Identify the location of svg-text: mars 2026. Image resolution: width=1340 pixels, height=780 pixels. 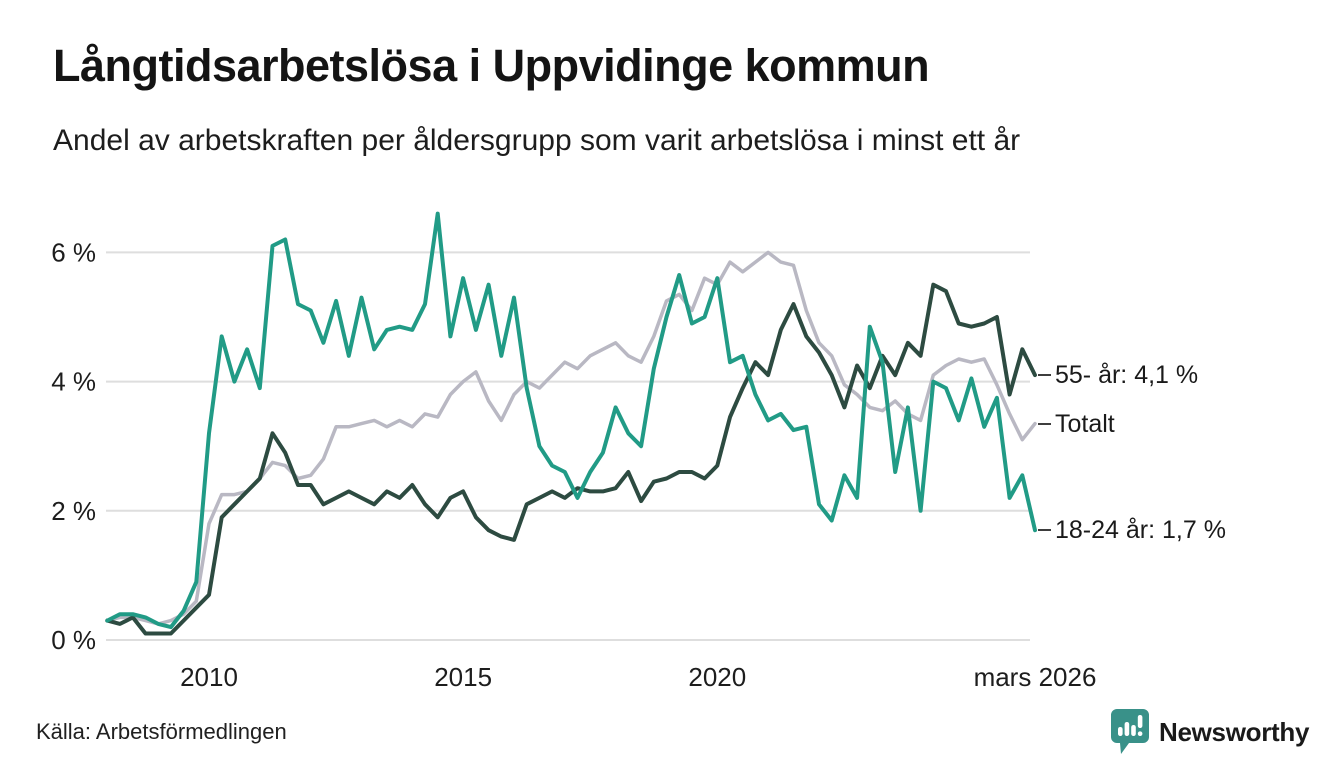
(1035, 677).